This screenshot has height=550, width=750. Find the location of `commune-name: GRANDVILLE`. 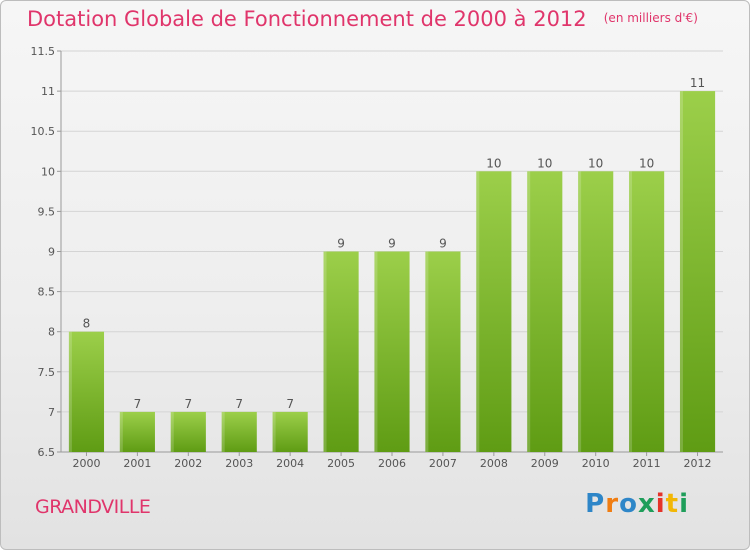

commune-name: GRANDVILLE is located at coordinates (93, 507).